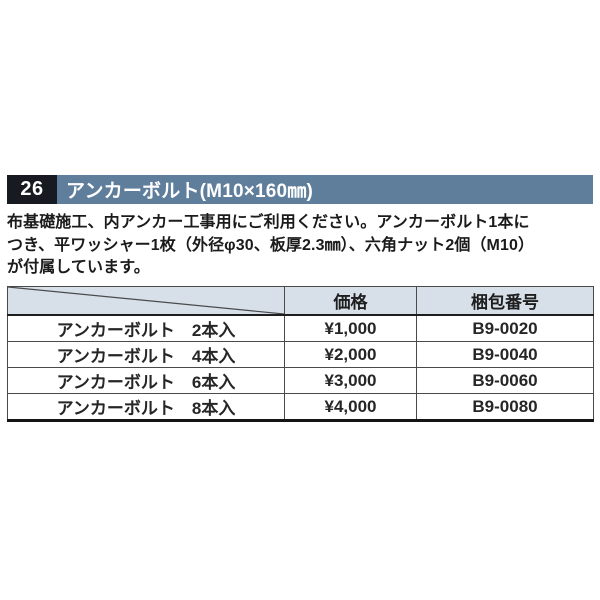 The image size is (600, 600). Describe the element at coordinates (350, 407) in the screenshot. I see `price-cell: ¥4,000` at that location.